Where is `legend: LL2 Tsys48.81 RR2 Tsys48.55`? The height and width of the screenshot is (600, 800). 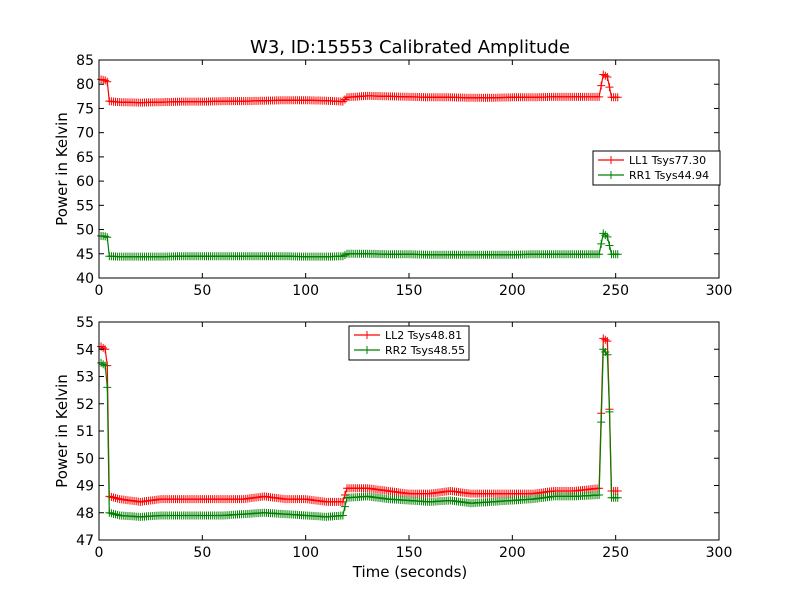 legend: LL2 Tsys48.81 RR2 Tsys48.55 is located at coordinates (409, 343).